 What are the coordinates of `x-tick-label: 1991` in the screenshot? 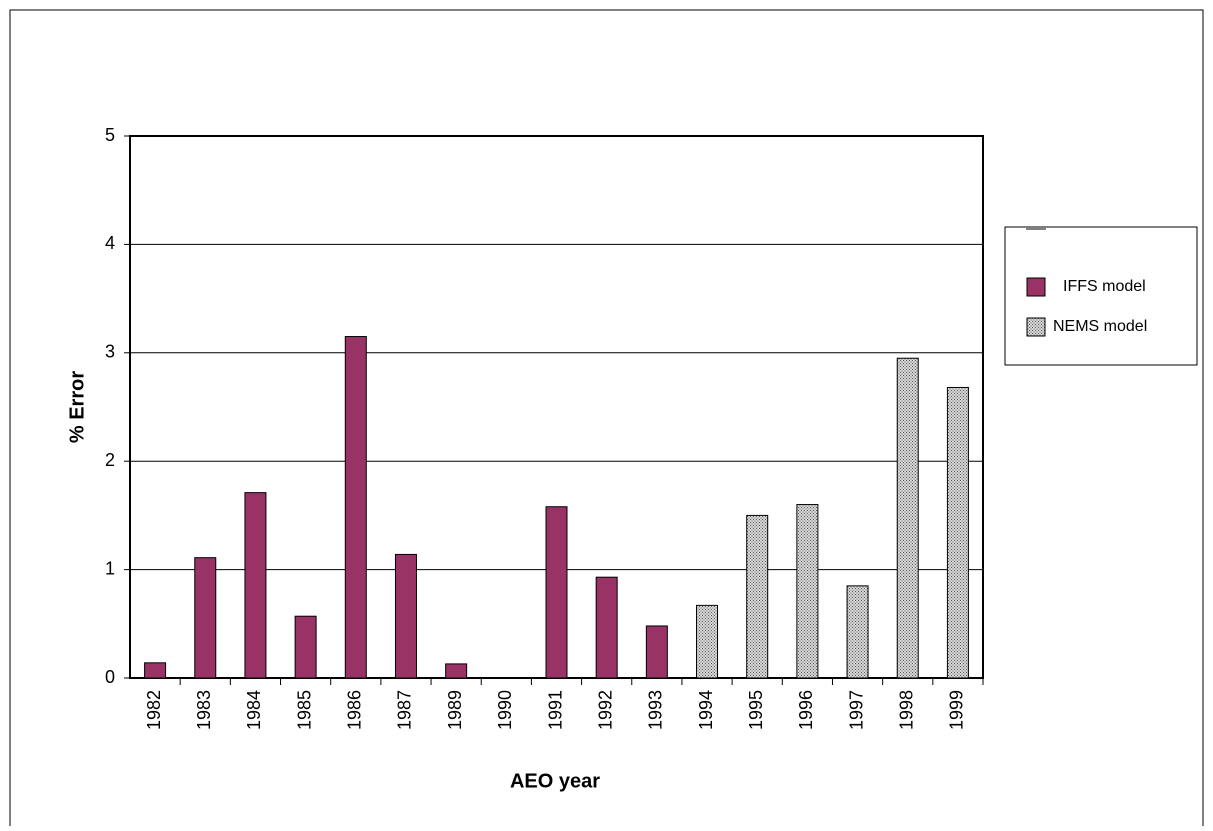 It's located at (555, 710).